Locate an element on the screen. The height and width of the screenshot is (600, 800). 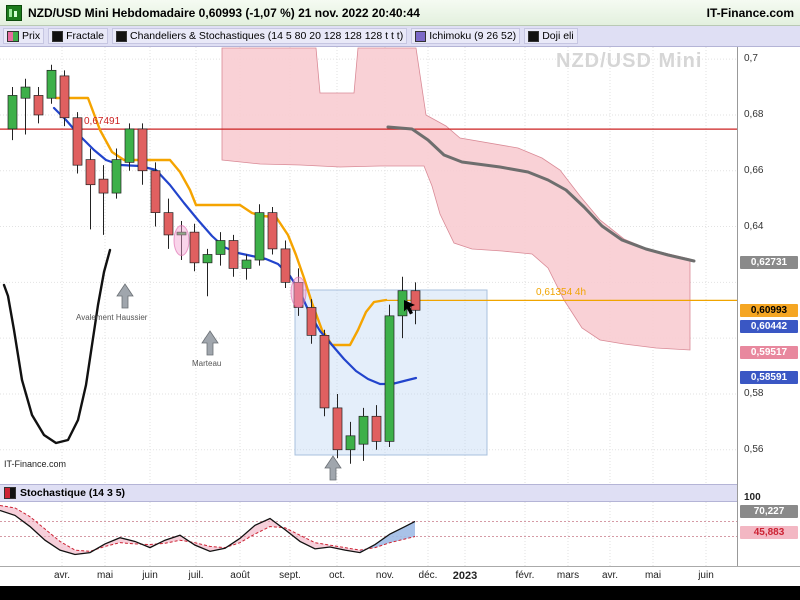
pattern-annotation-label: Marteau is located at coordinates (207, 363).